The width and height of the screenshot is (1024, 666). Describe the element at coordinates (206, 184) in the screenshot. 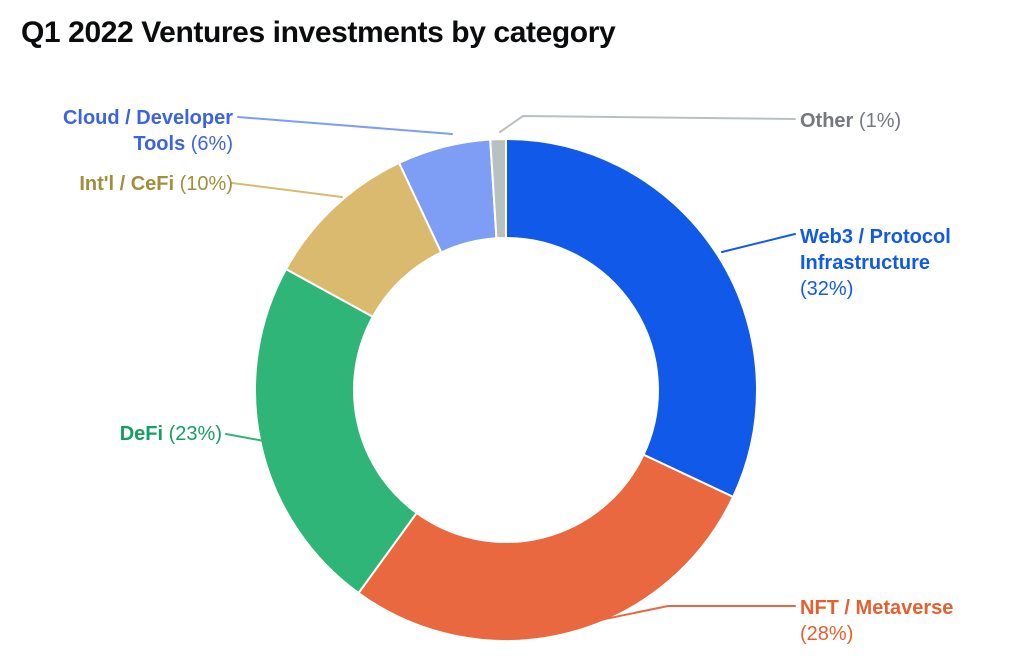

I see `label-intl-cefi-pct: (10%)` at that location.